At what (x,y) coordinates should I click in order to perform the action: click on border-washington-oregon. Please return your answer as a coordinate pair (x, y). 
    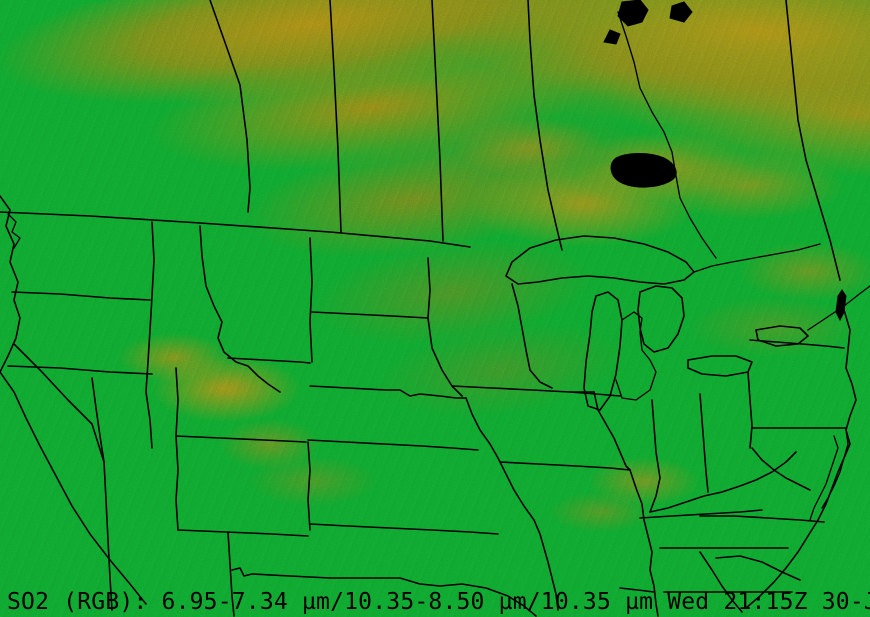
    Looking at the image, I should click on (81, 296).